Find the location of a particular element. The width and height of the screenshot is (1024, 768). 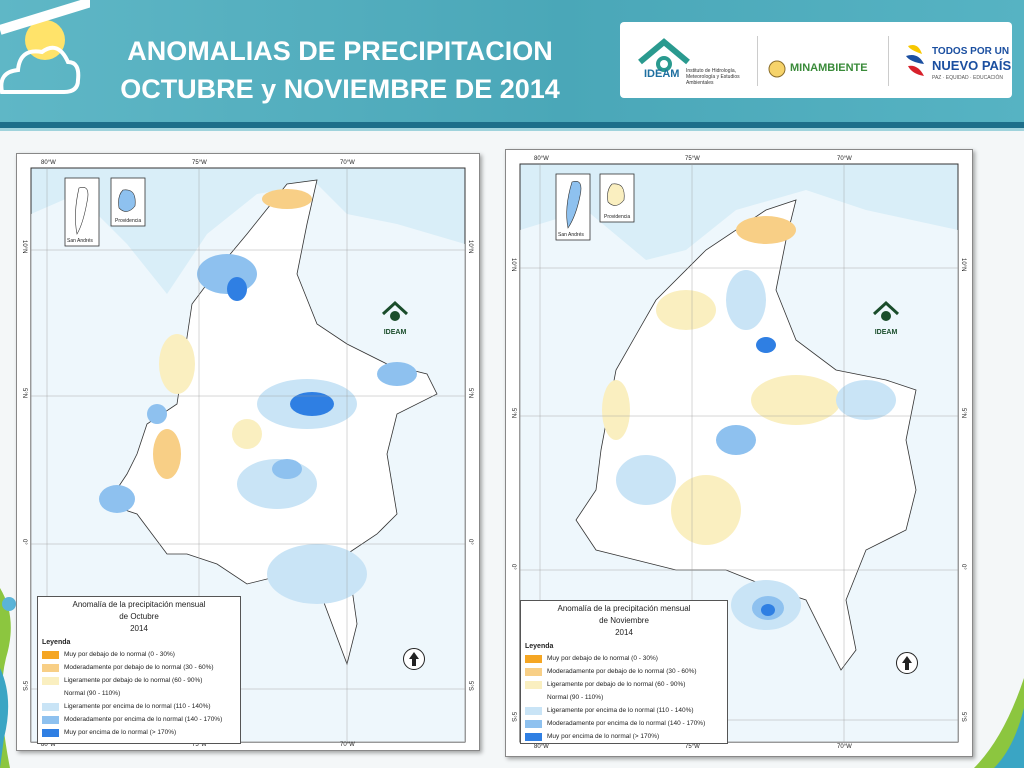

legend-item: Muy por encima de lo normal (> 170%) is located at coordinates (626, 736).